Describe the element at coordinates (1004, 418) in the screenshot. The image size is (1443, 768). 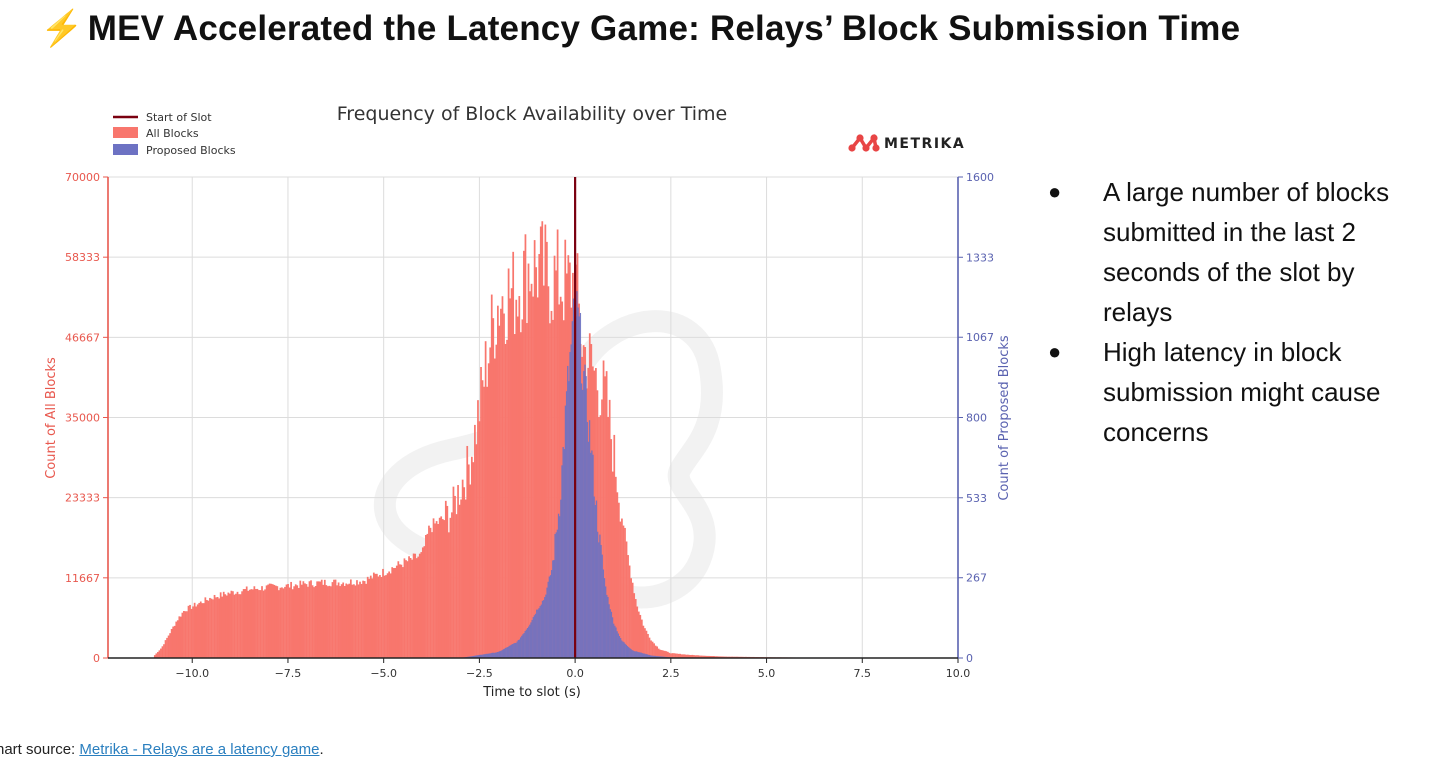
I see `y-axis-right-label: Count of Proposed Blocks` at that location.